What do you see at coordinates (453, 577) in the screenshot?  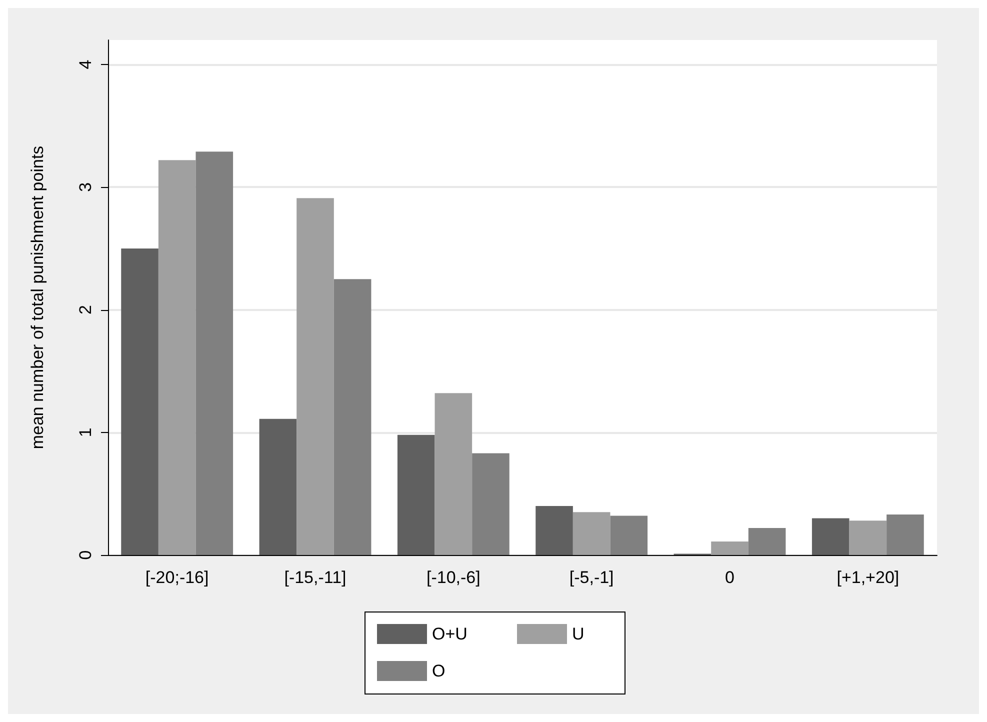 I see `x-tick-label: [-10,-6]` at bounding box center [453, 577].